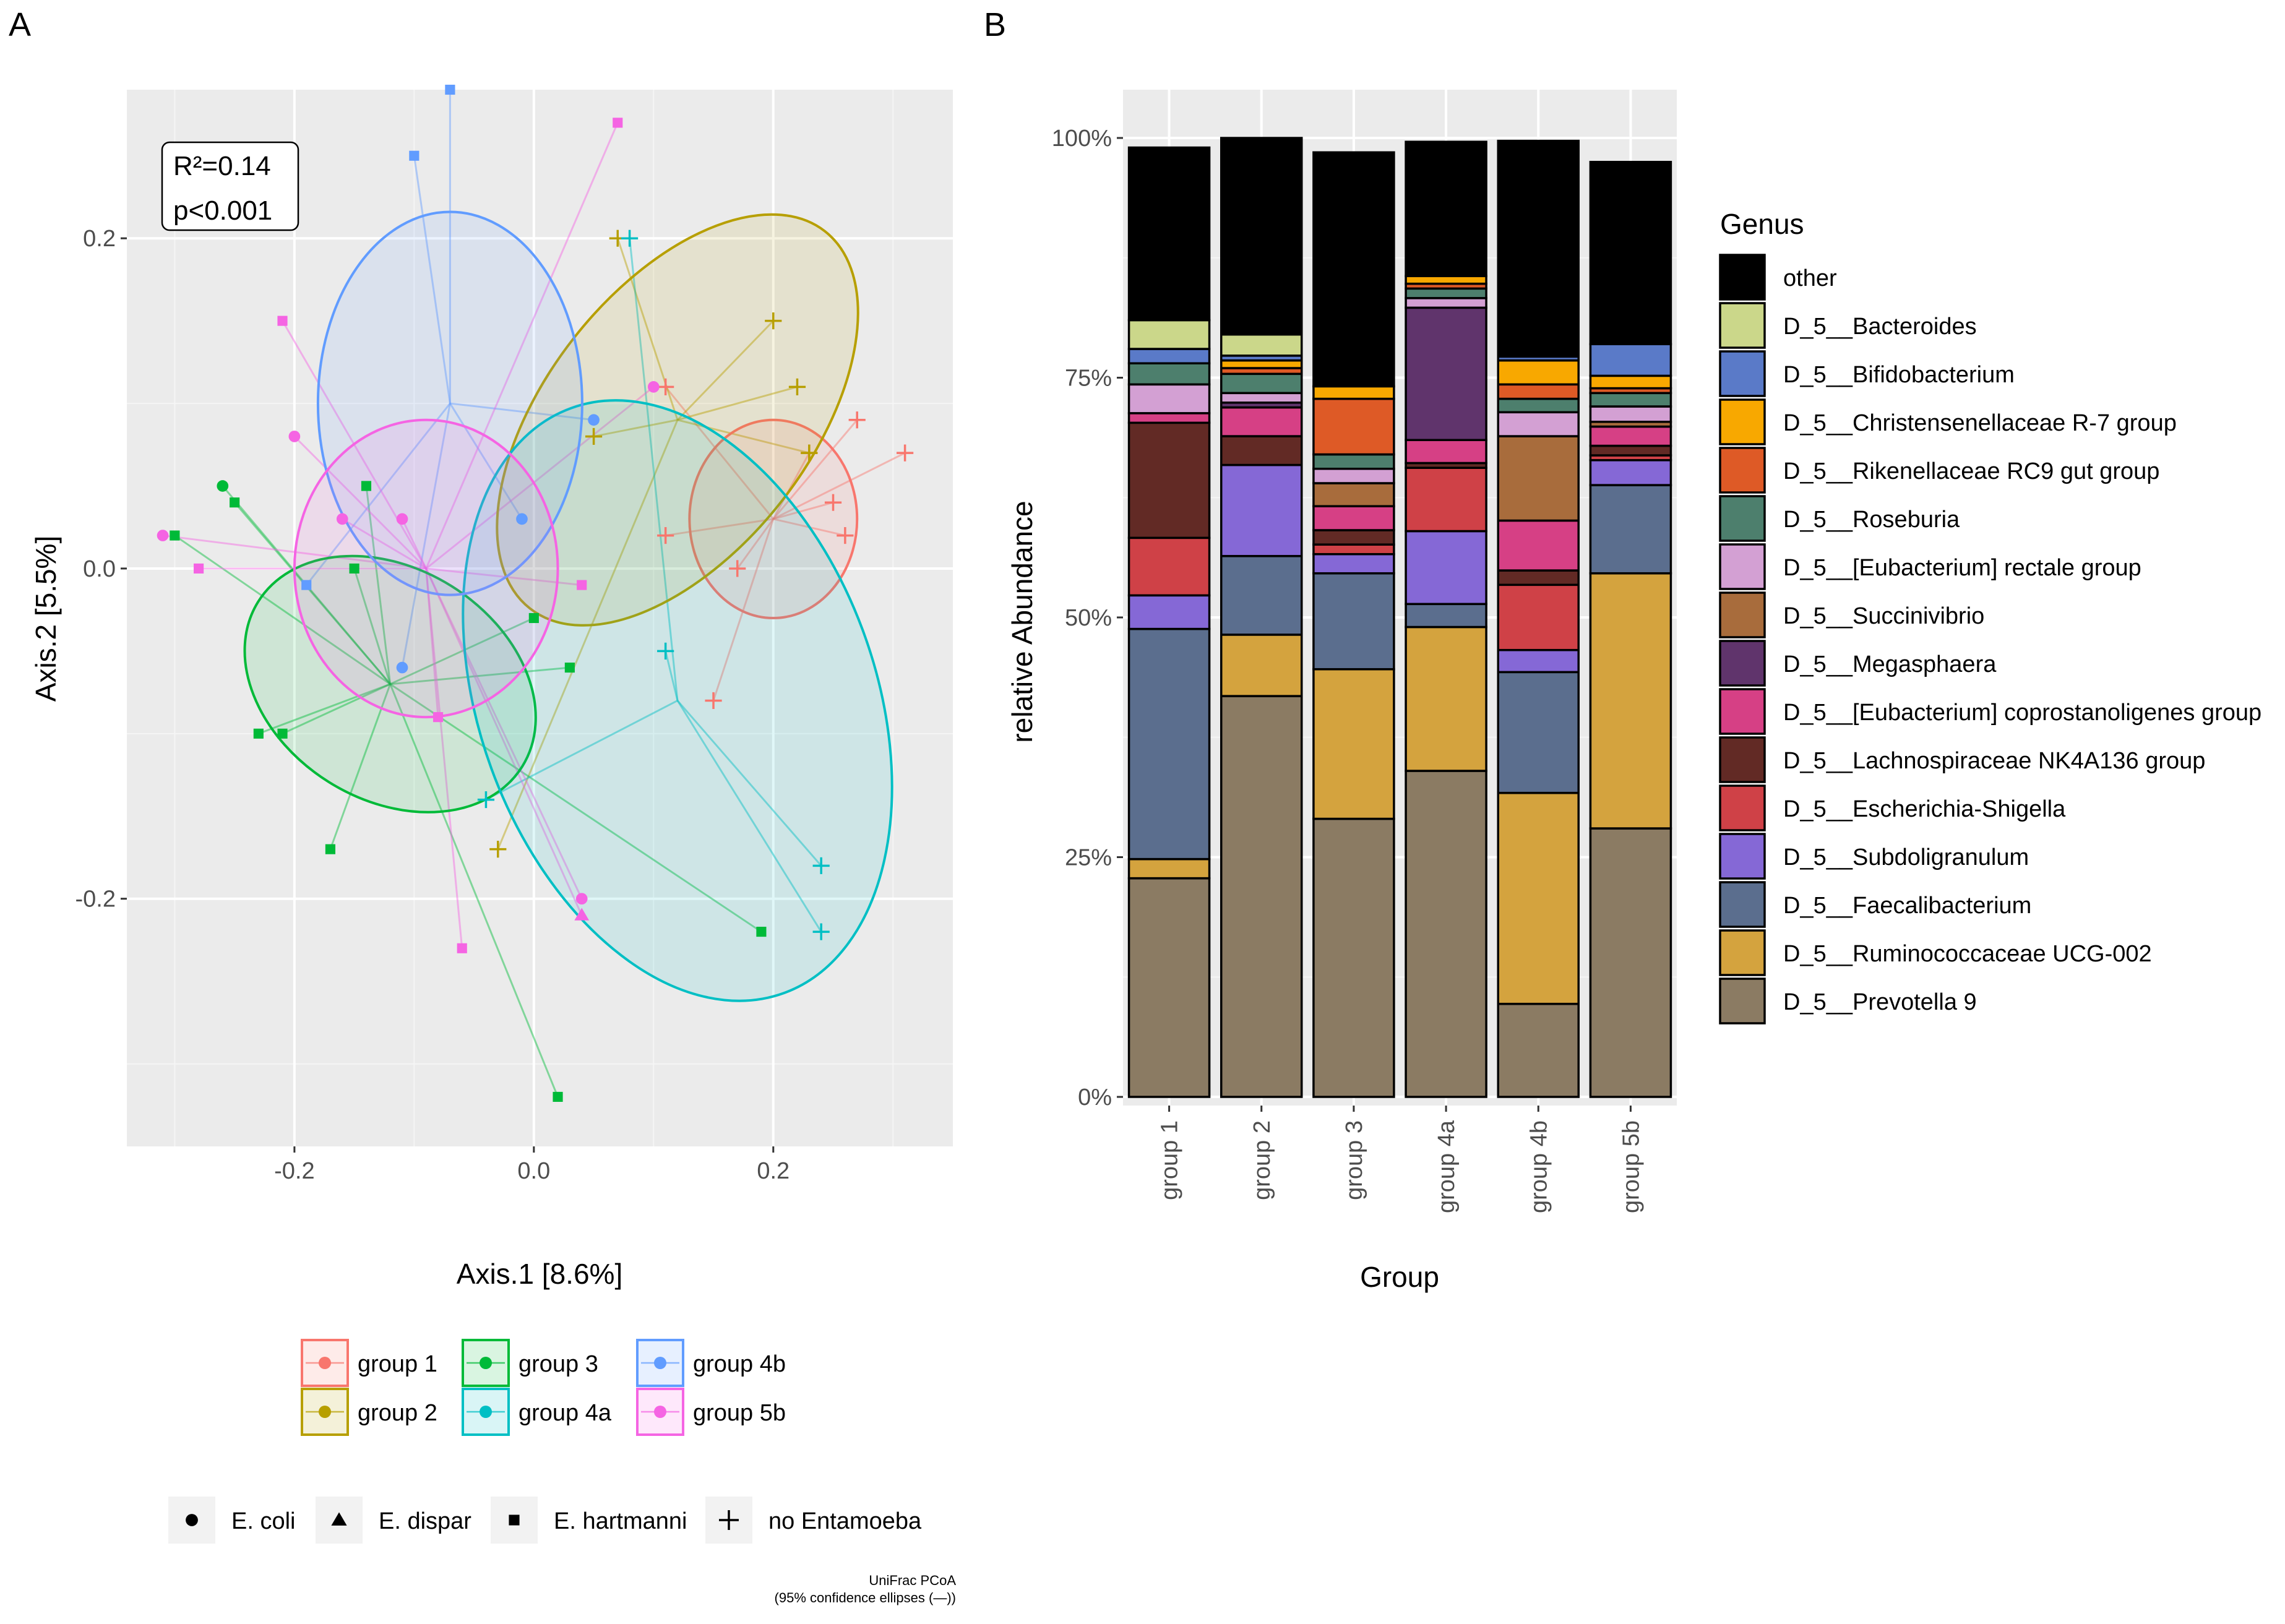  I want to click on bar-x-tick-label: group 5b, so click(1631, 1166).